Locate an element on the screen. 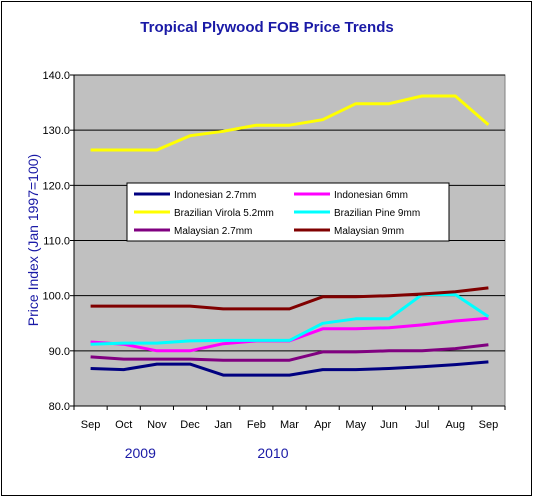 The width and height of the screenshot is (534, 498). y-tick-label: 120.0 is located at coordinates (56, 186).